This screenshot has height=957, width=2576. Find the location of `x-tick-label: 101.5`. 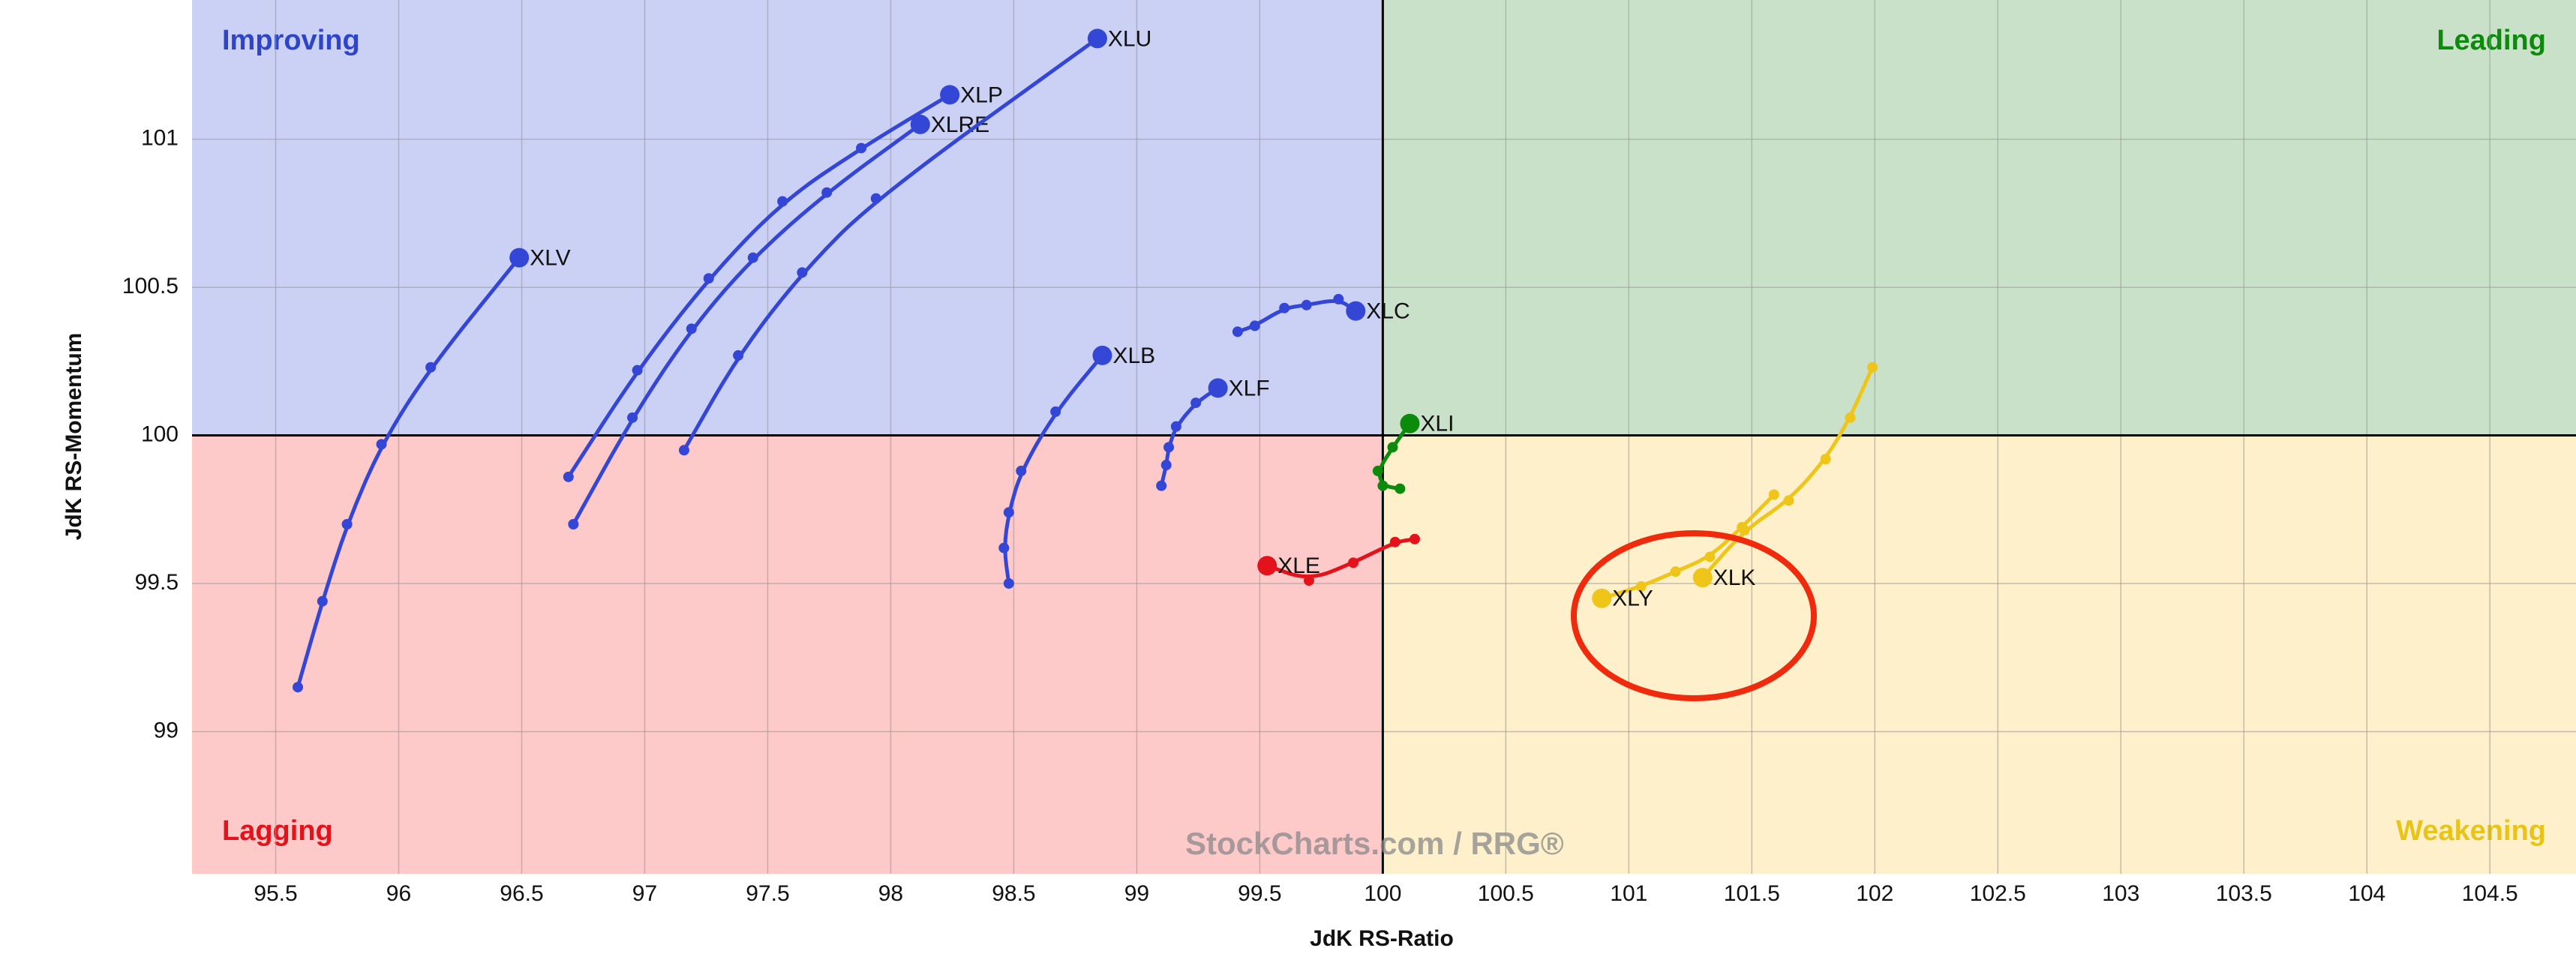

x-tick-label: 101.5 is located at coordinates (1752, 893).